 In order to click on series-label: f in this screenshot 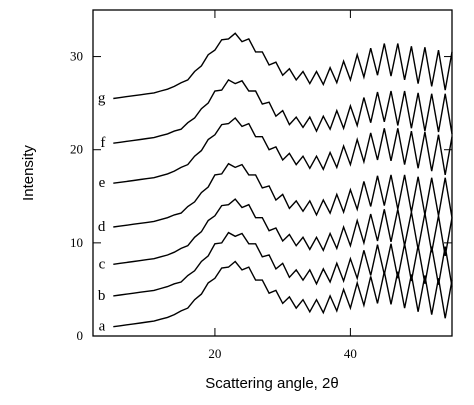, I will do `click(102, 143)`.